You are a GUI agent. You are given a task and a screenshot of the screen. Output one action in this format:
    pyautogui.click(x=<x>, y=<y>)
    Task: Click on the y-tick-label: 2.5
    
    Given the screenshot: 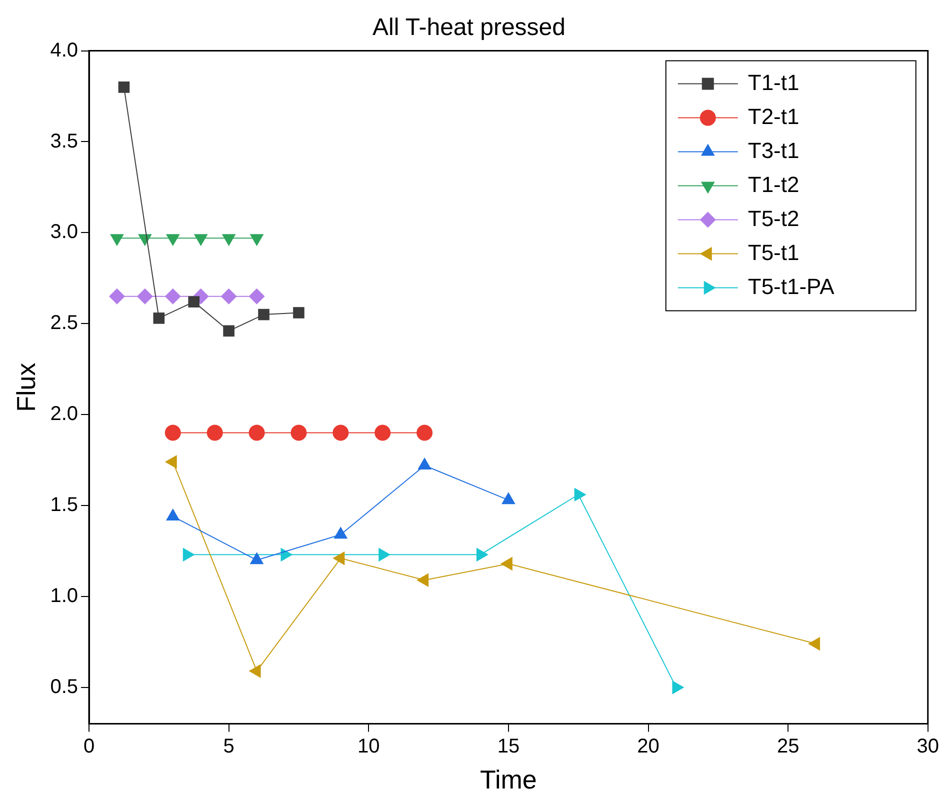 What is the action you would take?
    pyautogui.click(x=64, y=323)
    